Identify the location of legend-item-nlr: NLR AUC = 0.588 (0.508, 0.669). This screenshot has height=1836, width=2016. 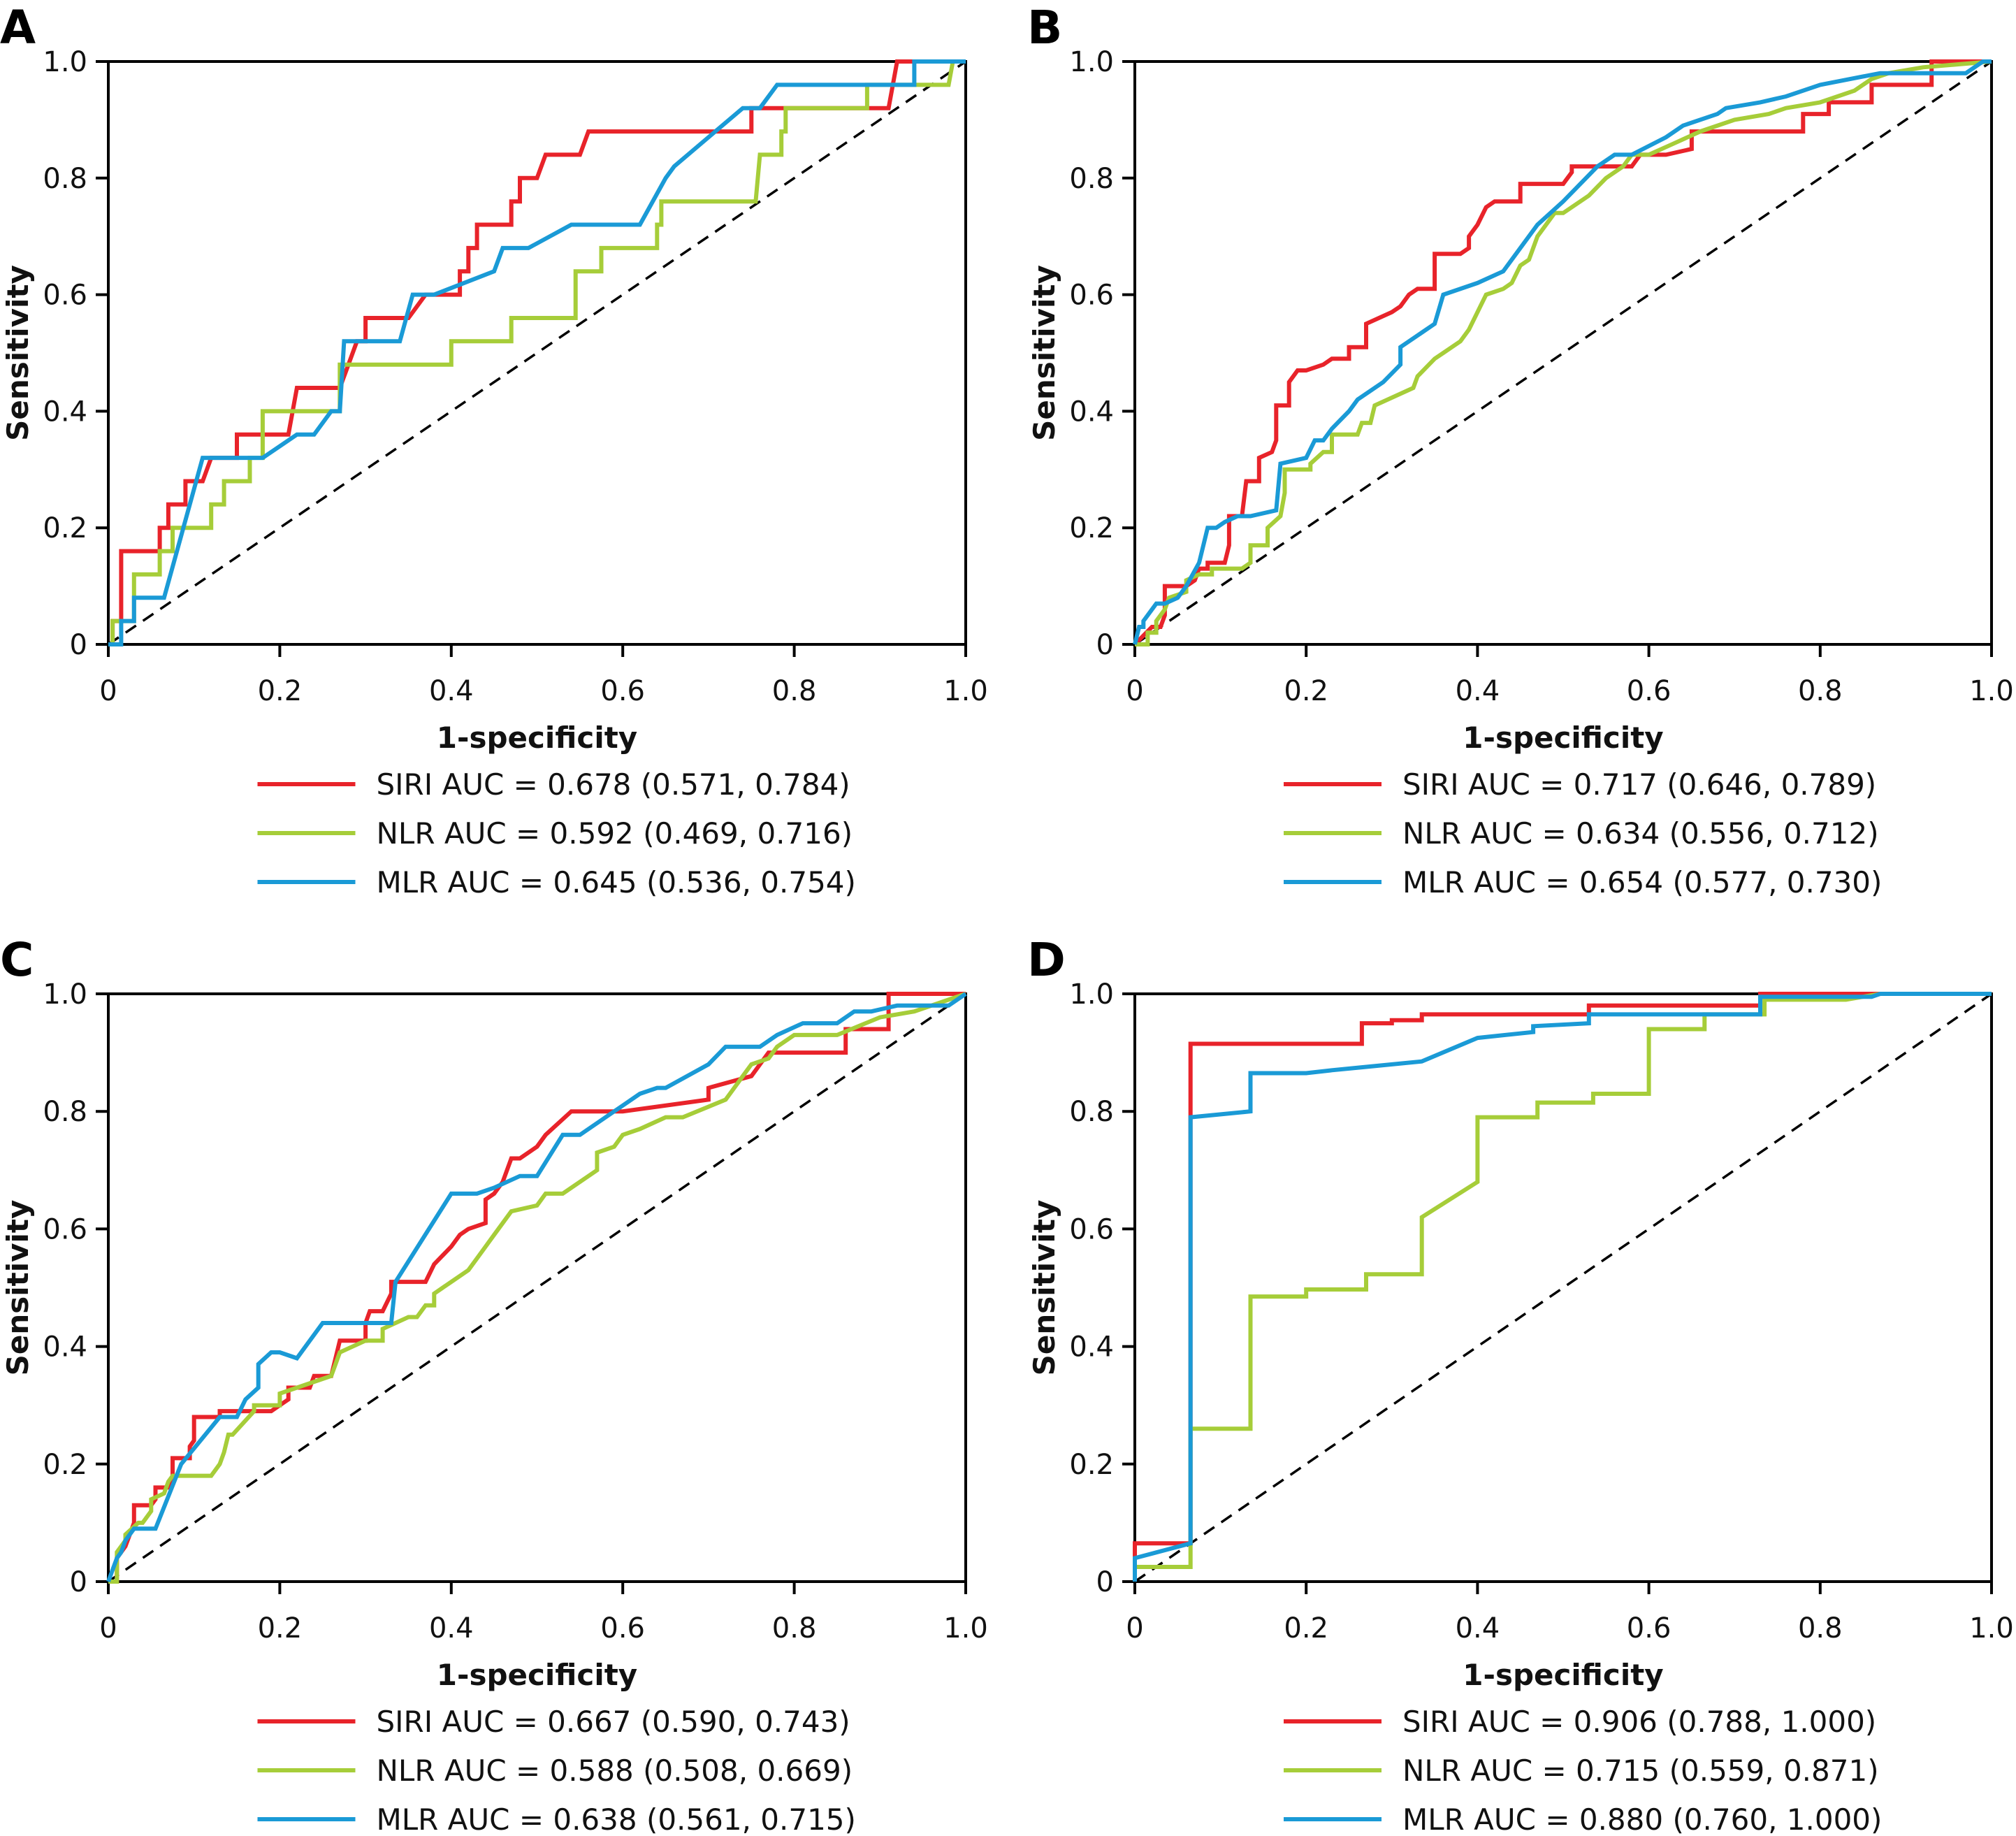
(555, 1771).